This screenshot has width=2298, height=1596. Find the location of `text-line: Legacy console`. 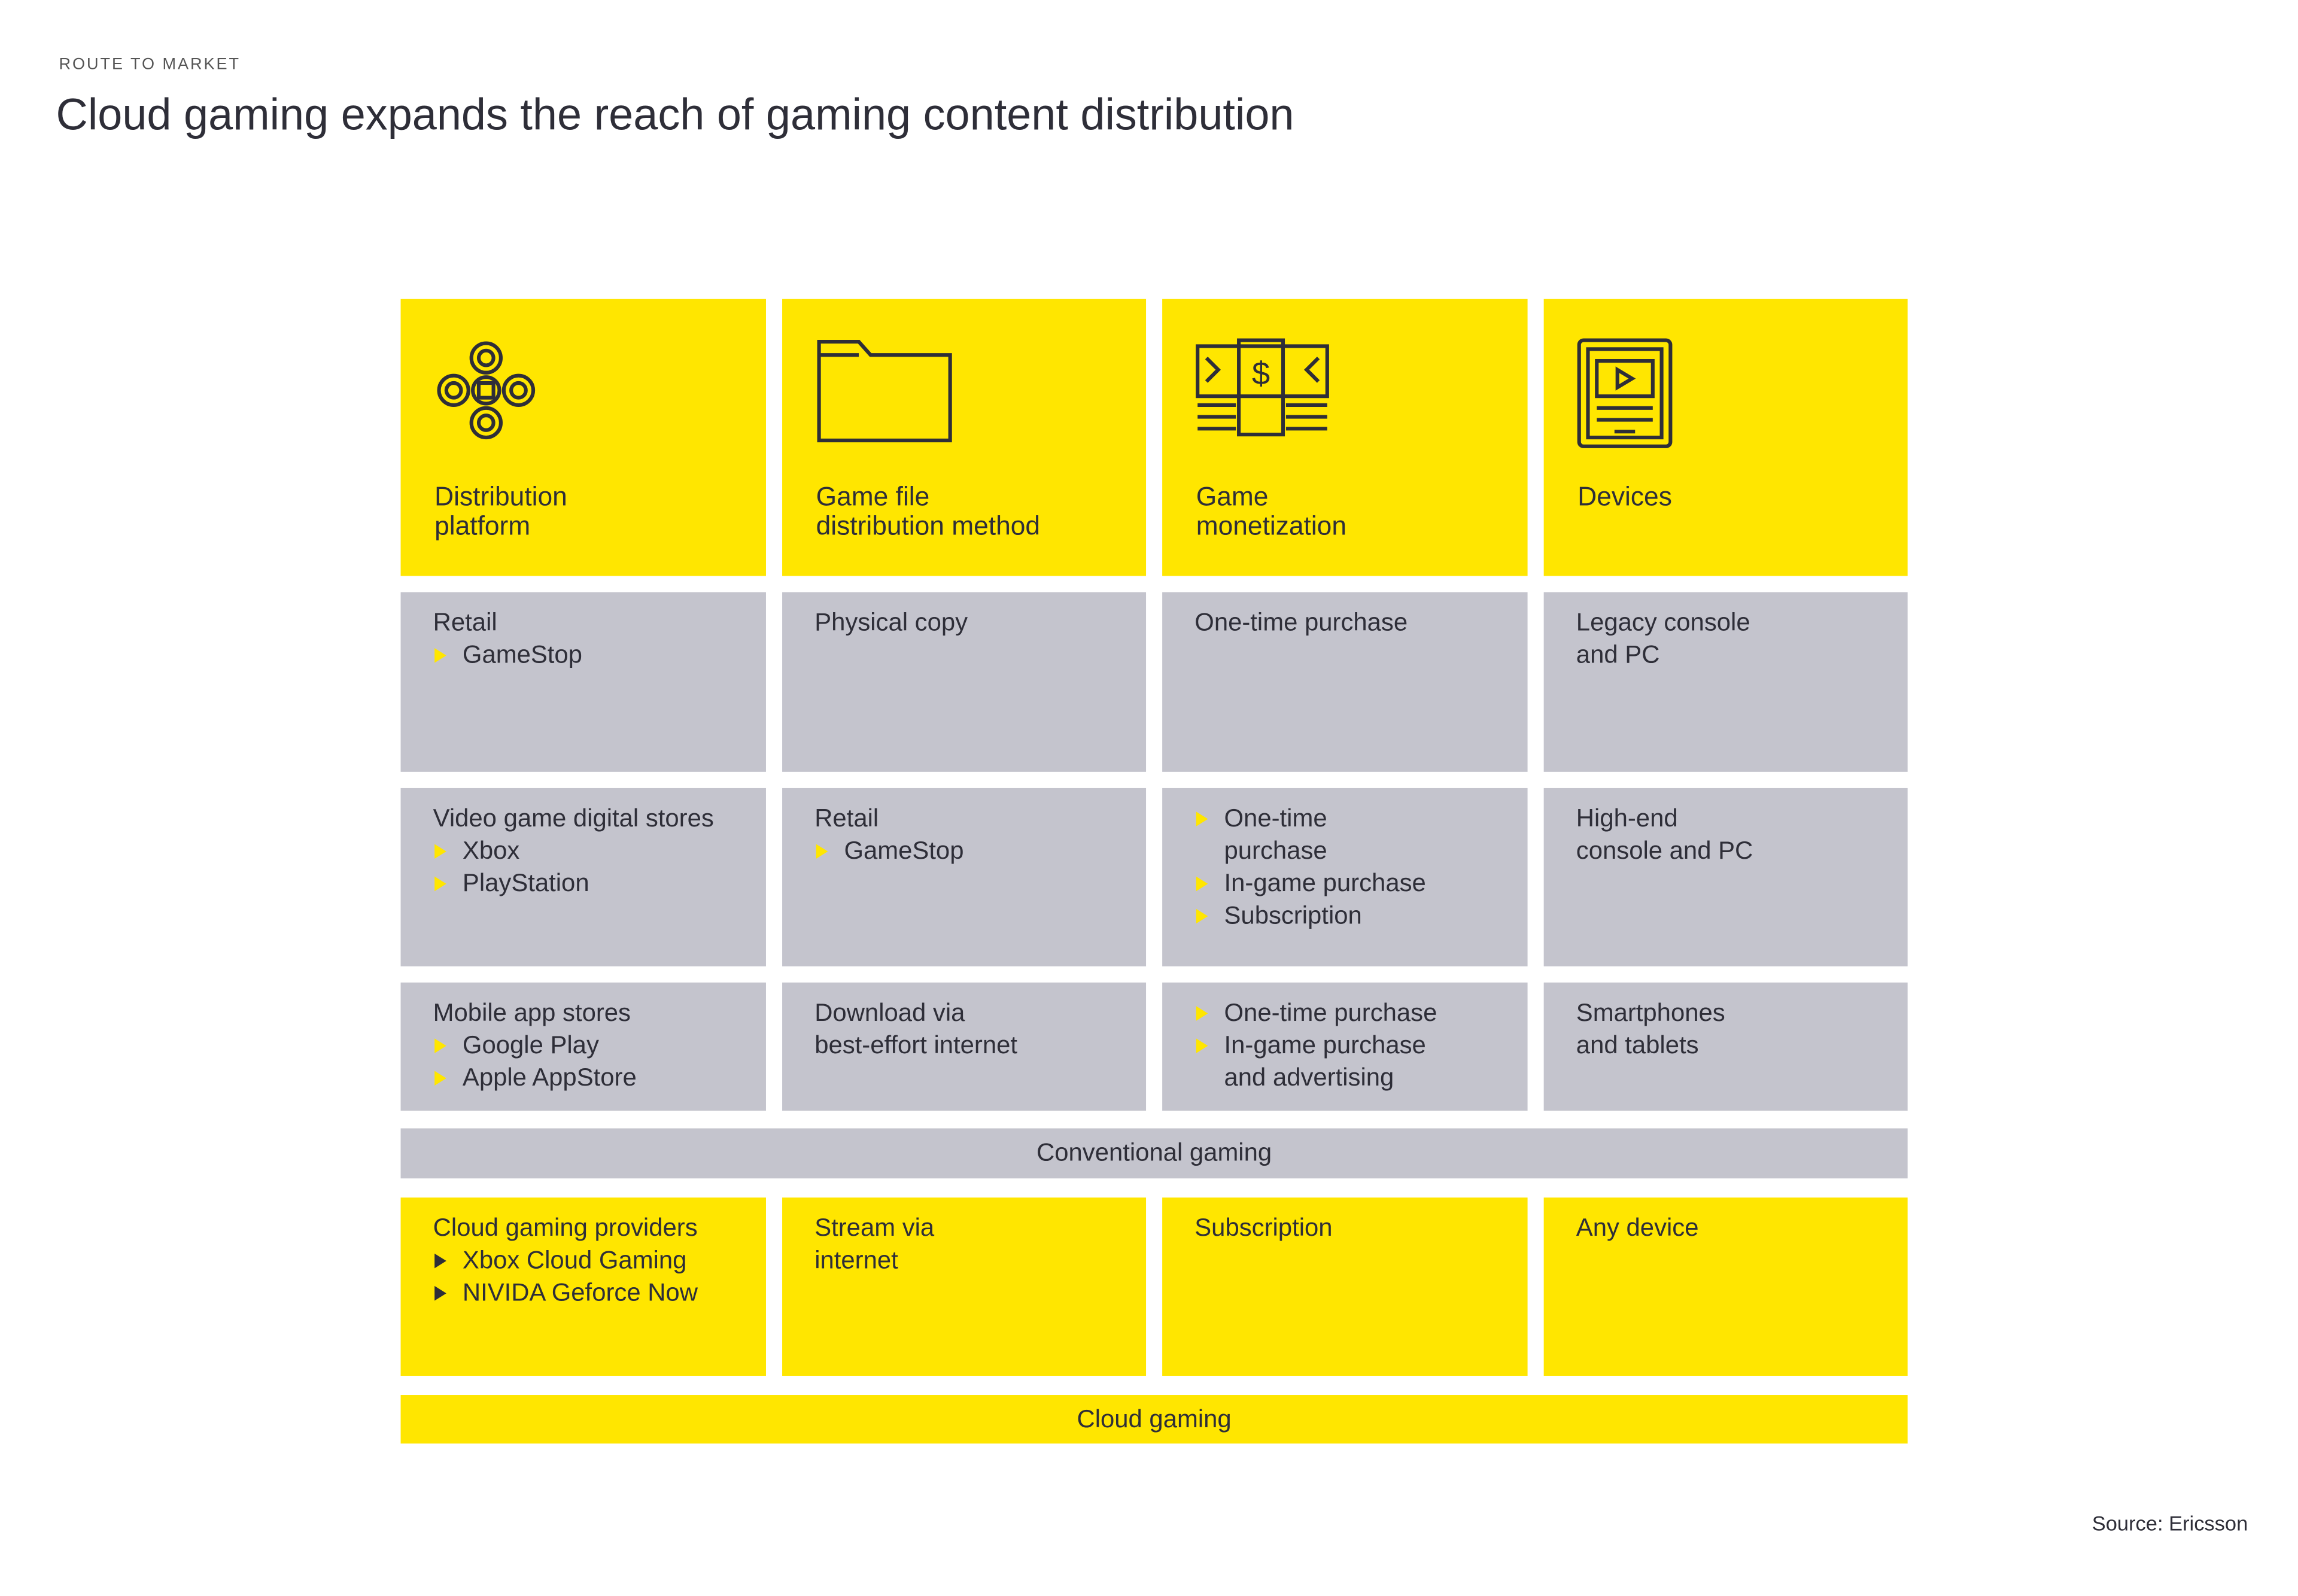

text-line: Legacy console is located at coordinates (1663, 623).